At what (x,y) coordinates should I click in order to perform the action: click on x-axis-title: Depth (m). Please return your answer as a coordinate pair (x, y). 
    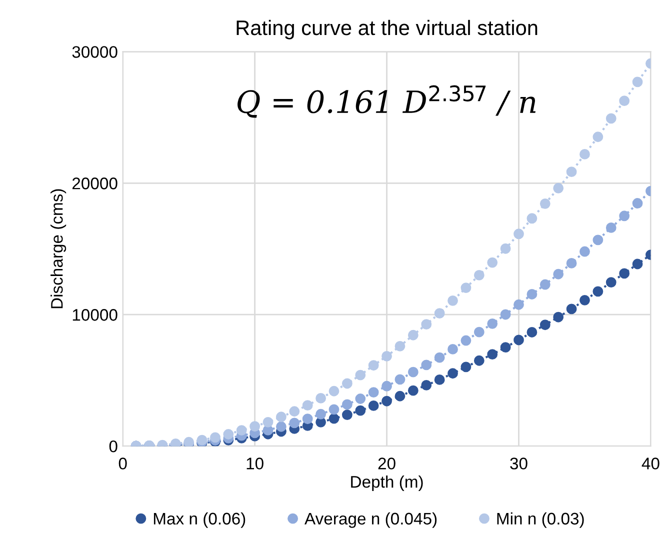
    Looking at the image, I should click on (387, 484).